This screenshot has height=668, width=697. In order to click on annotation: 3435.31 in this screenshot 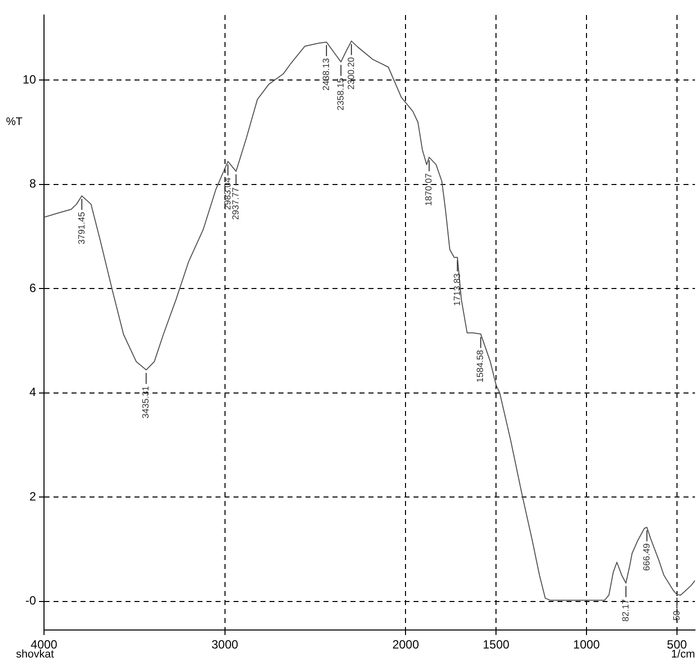, I will do `click(145, 402)`.